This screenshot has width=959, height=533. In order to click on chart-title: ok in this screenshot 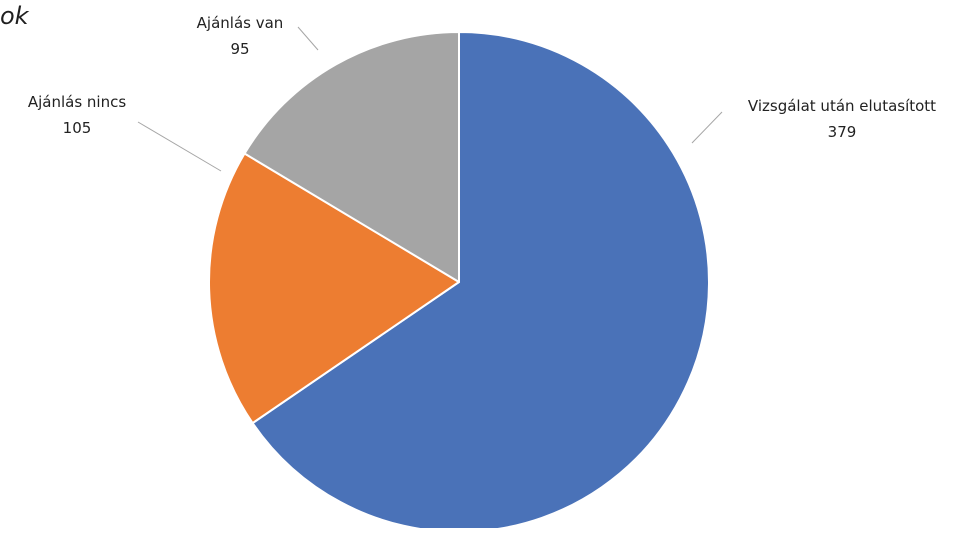, I will do `click(14, 16)`.